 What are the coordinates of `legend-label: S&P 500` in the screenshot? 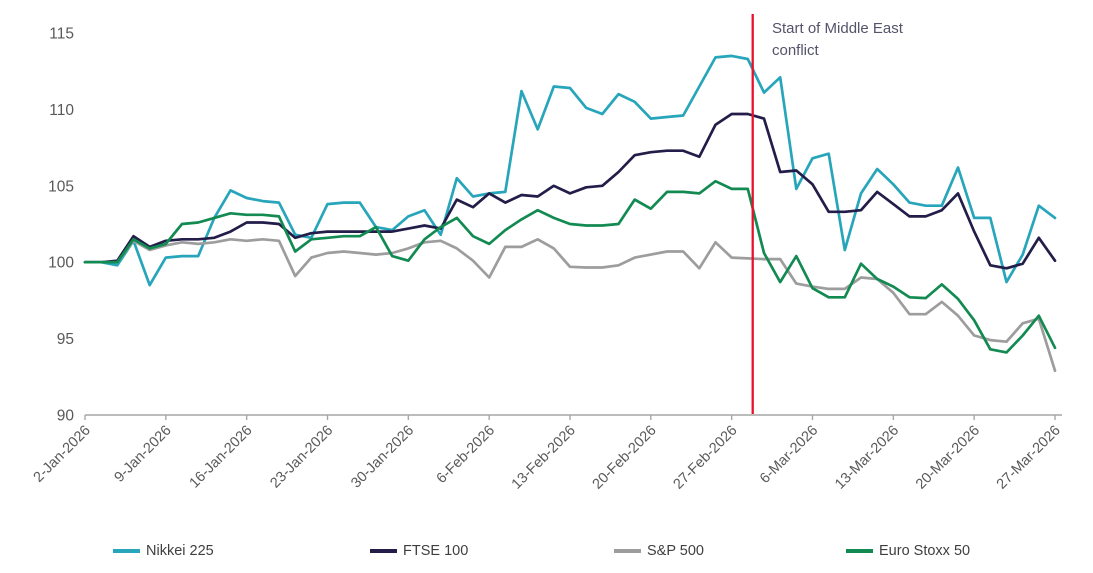 It's located at (675, 551).